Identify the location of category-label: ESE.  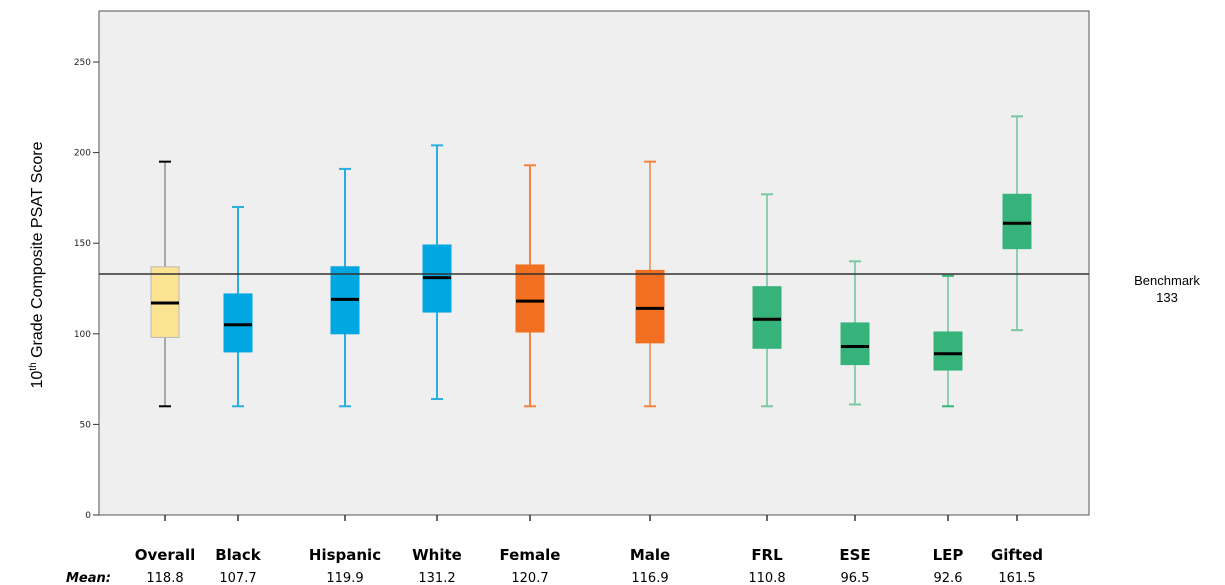
(854, 555).